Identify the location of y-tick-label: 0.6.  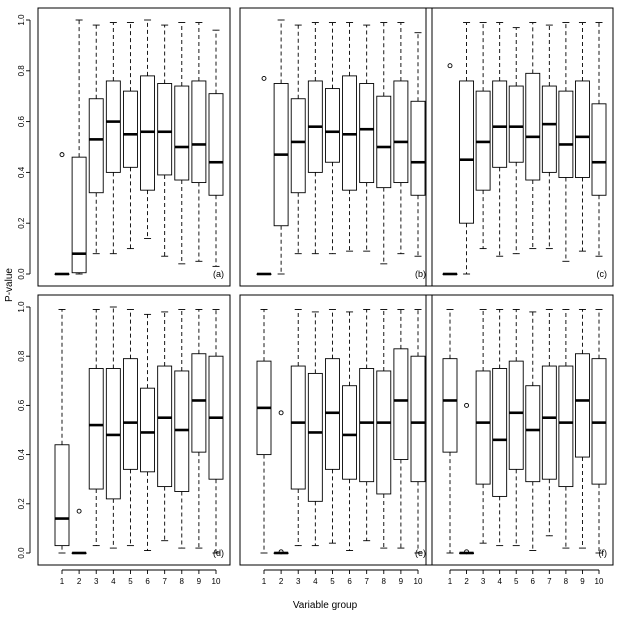
(21, 405).